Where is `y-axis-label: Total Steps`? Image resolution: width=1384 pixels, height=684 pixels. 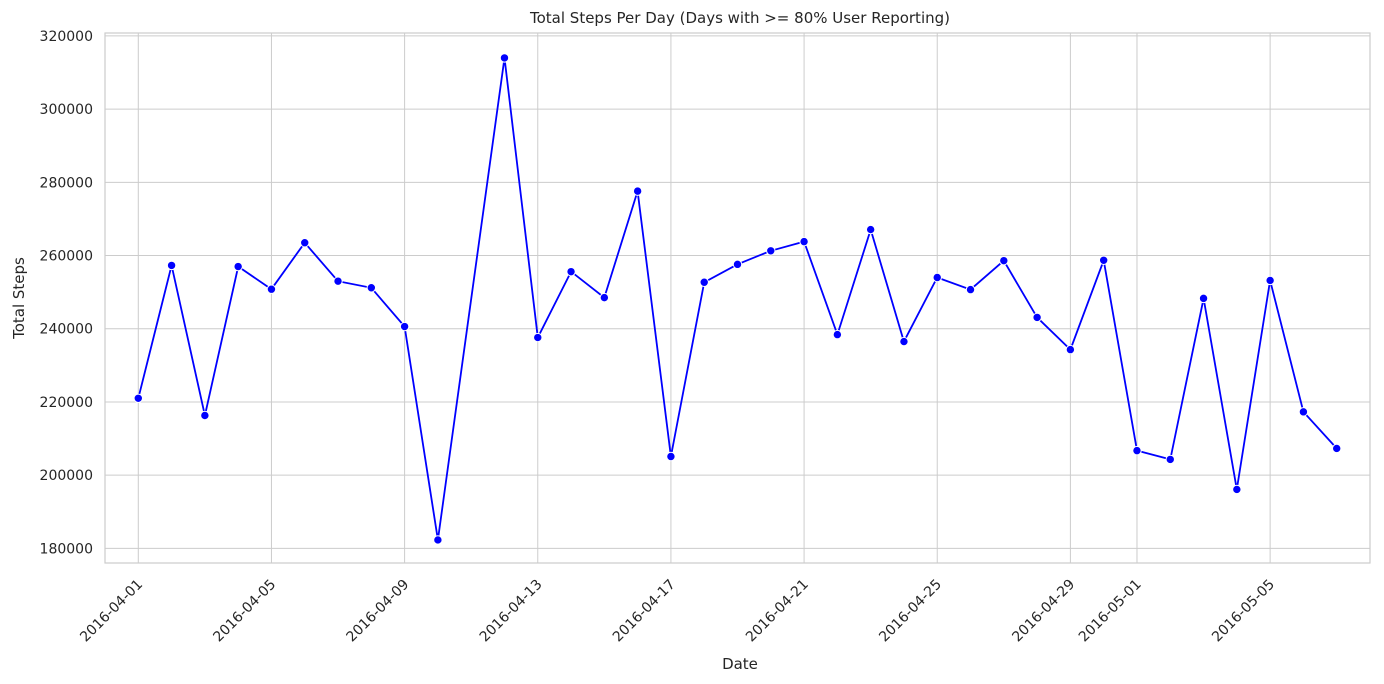
y-axis-label: Total Steps is located at coordinates (19, 298).